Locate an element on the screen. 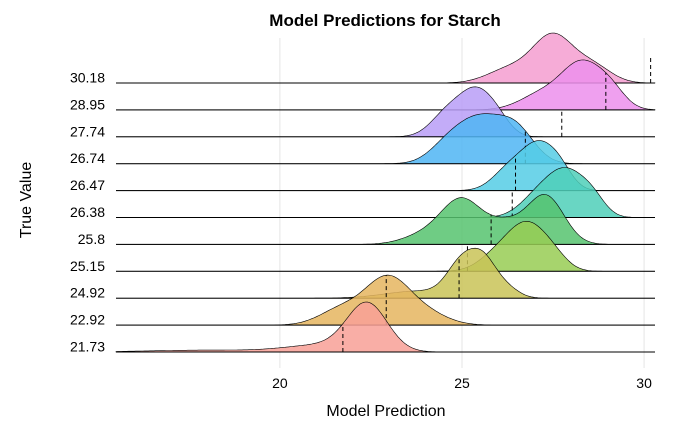 This screenshot has width=700, height=437. density-22.92 is located at coordinates (385, 300).